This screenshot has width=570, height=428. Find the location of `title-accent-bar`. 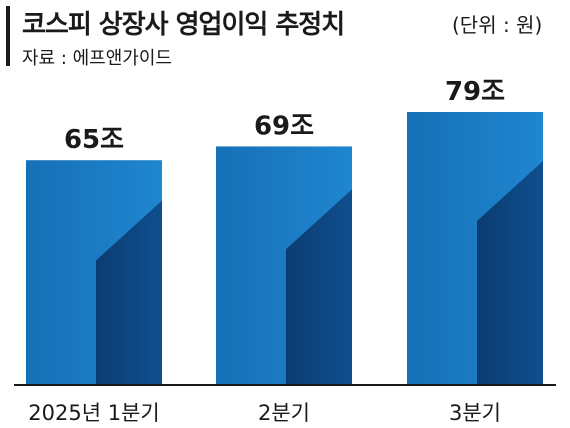

title-accent-bar is located at coordinates (8, 36).